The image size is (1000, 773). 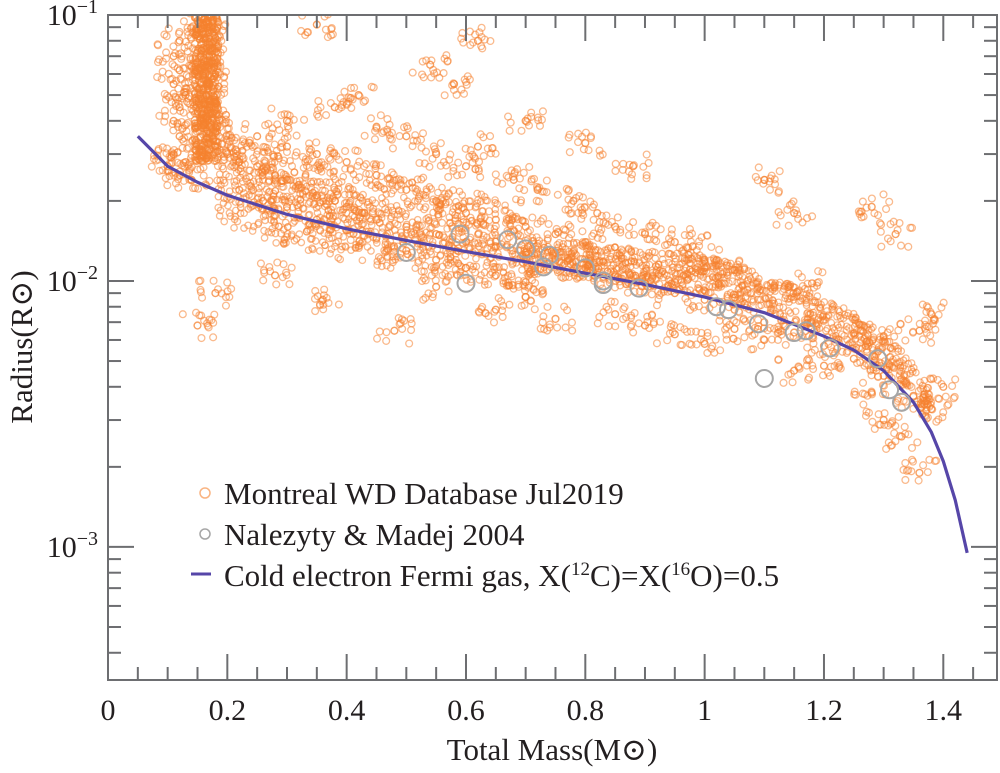 What do you see at coordinates (586, 710) in the screenshot?
I see `x-tick-label: 0.8` at bounding box center [586, 710].